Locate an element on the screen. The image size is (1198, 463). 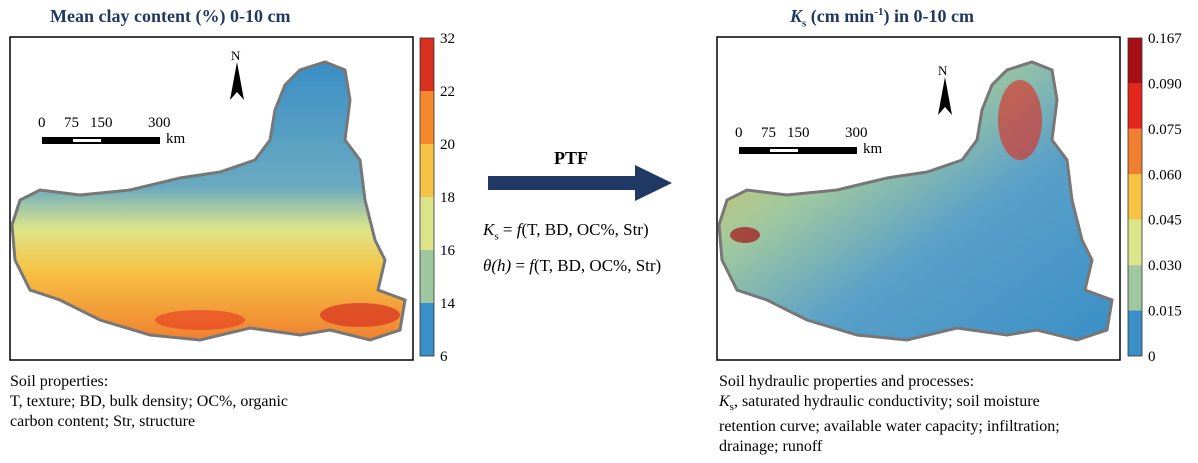
arrow-label: PTF is located at coordinates (571, 158).